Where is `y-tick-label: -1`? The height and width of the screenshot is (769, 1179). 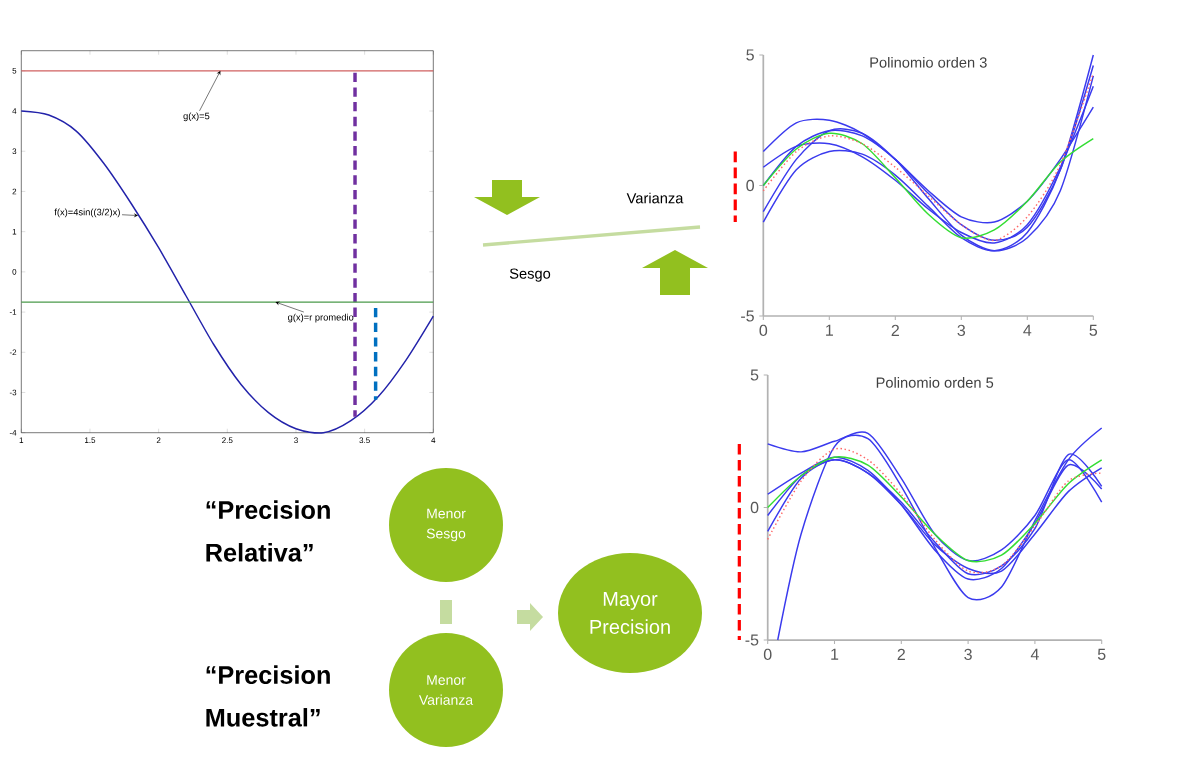 y-tick-label: -1 is located at coordinates (13, 312).